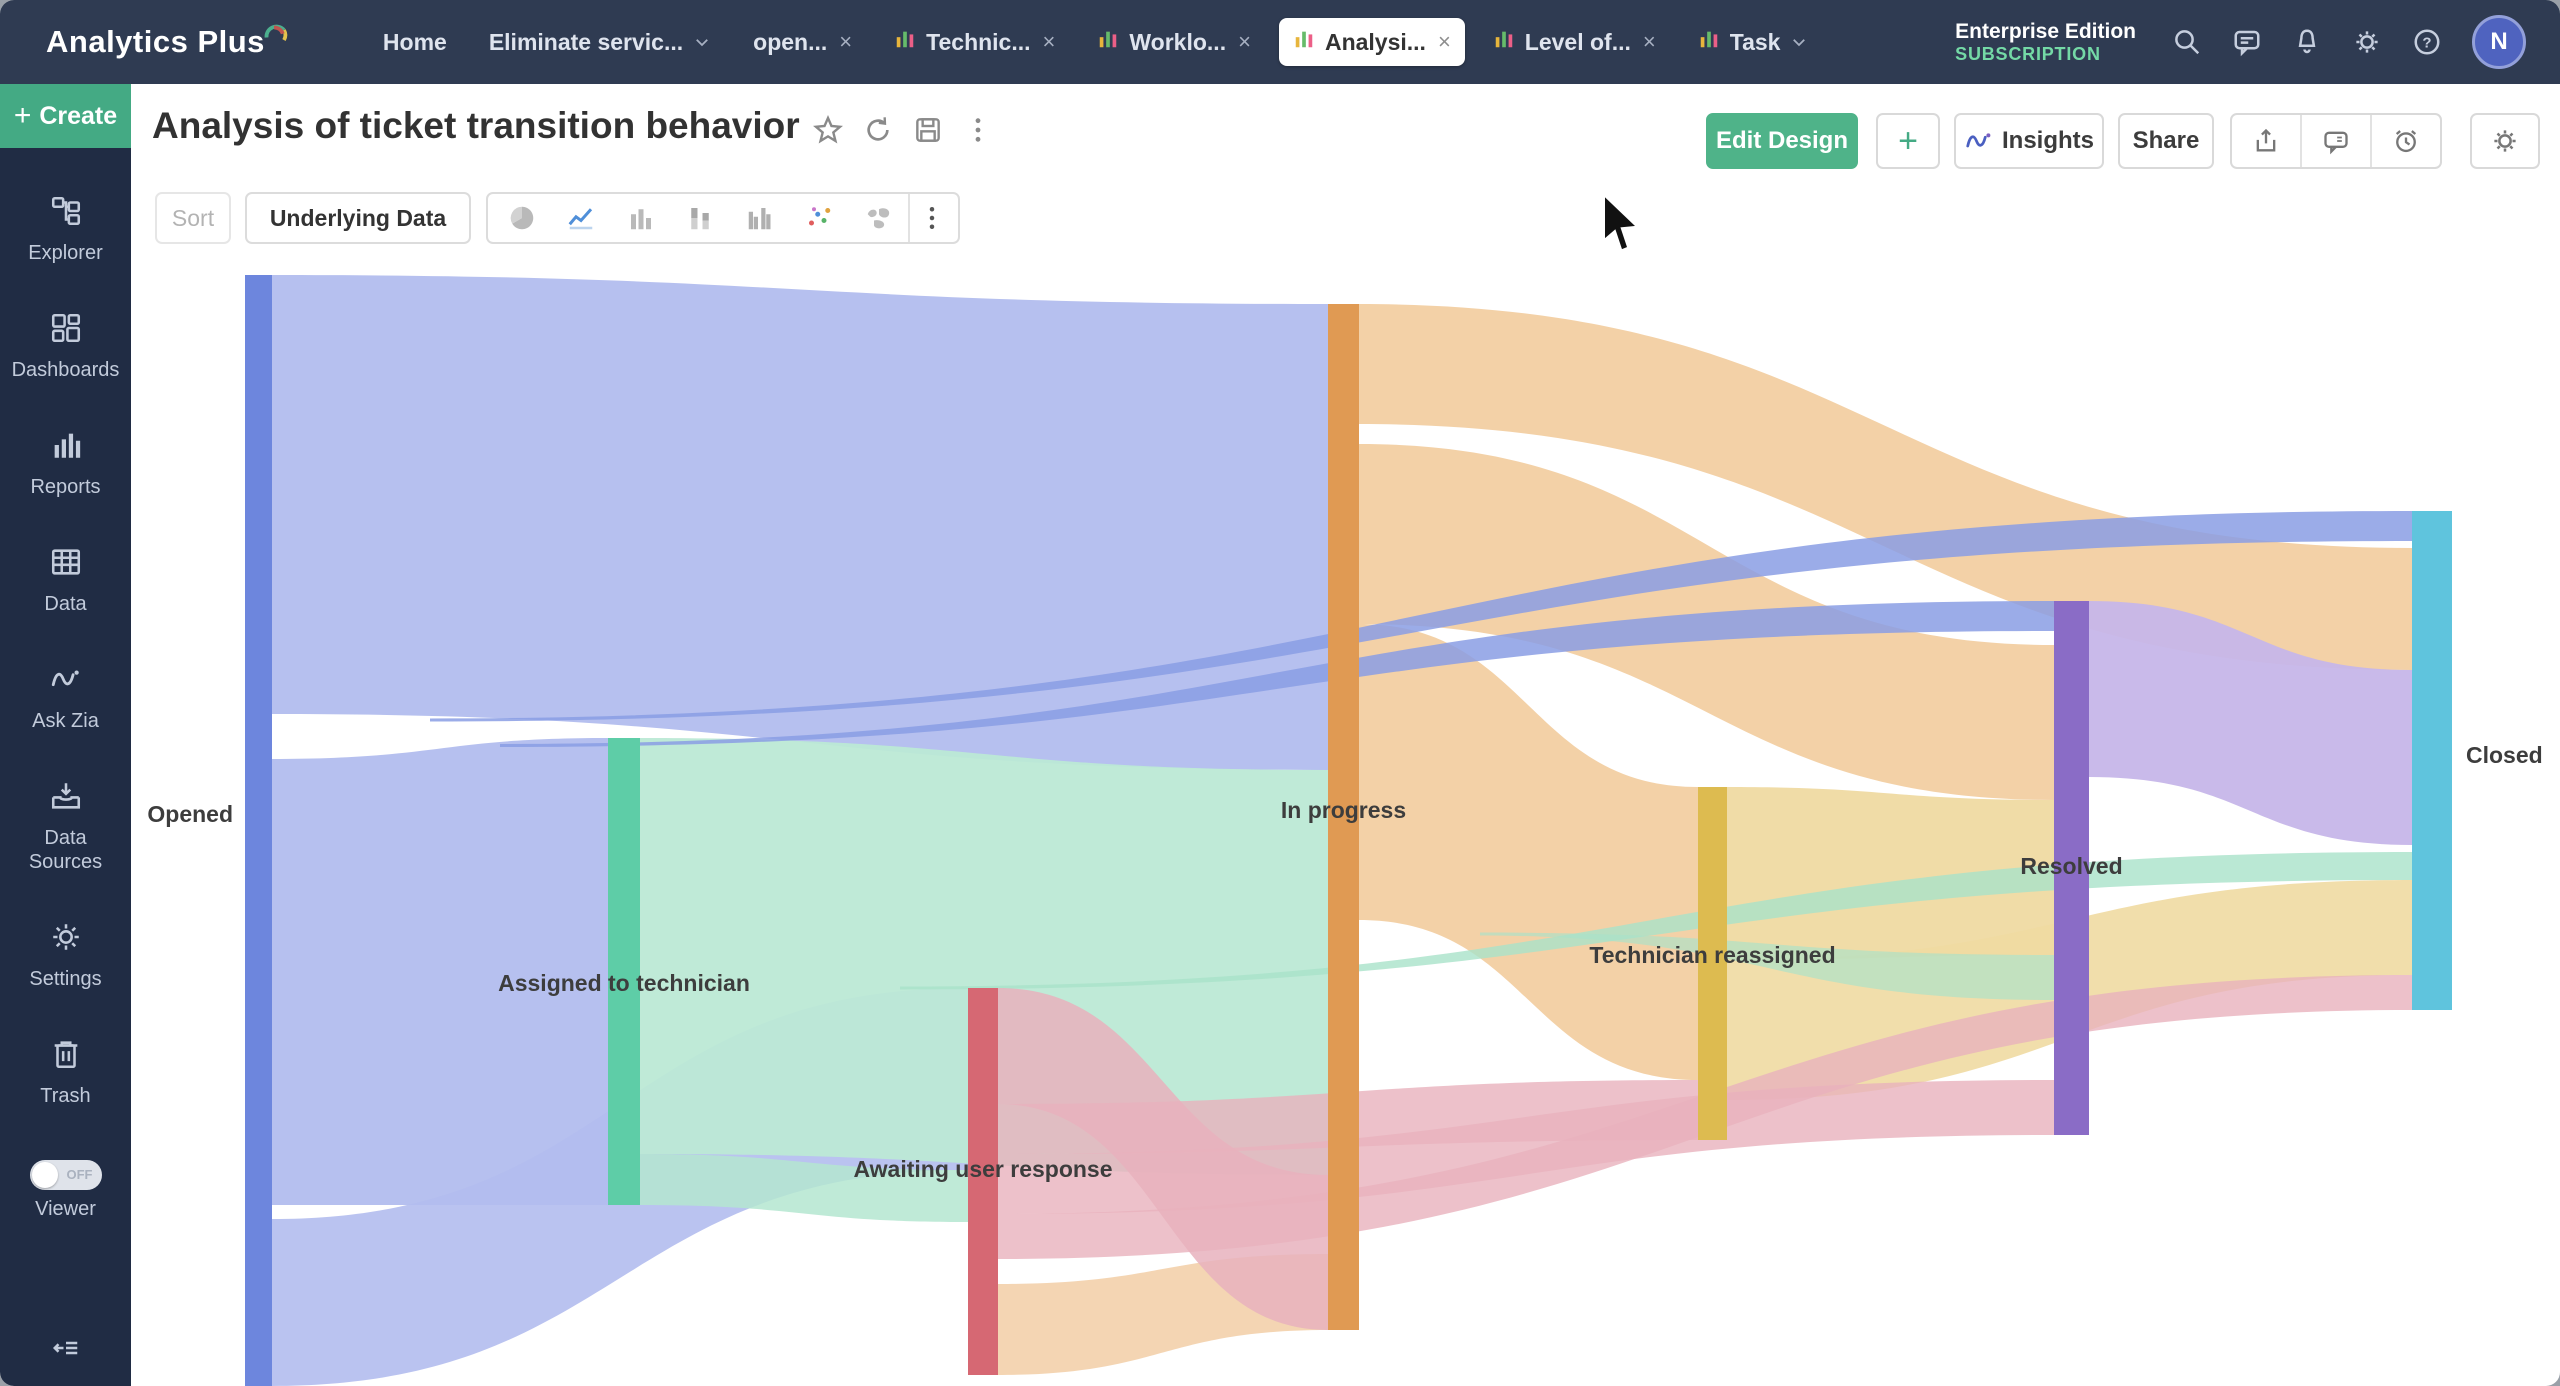 The image size is (2560, 1386). What do you see at coordinates (1526, 1147) in the screenshot?
I see `sankey-link-awaiting-to-resolved` at bounding box center [1526, 1147].